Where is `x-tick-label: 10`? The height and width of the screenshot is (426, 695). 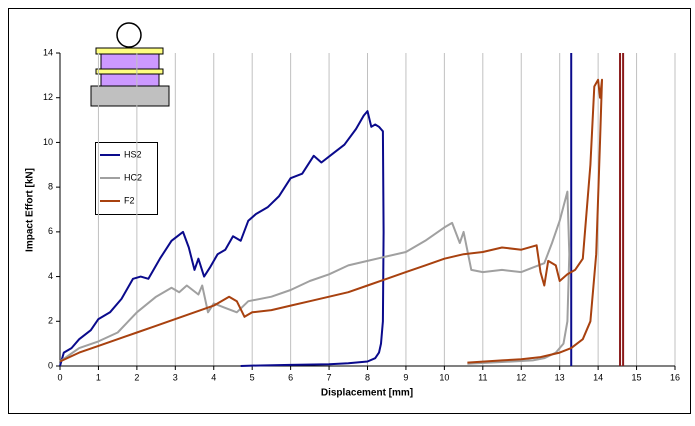 x-tick-label: 10 is located at coordinates (444, 377).